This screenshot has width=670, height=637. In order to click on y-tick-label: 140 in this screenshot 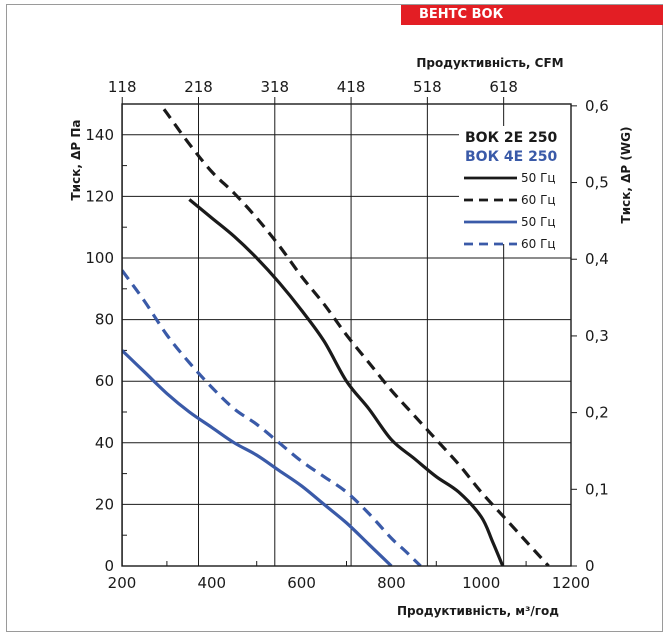, I will do `click(99, 135)`.